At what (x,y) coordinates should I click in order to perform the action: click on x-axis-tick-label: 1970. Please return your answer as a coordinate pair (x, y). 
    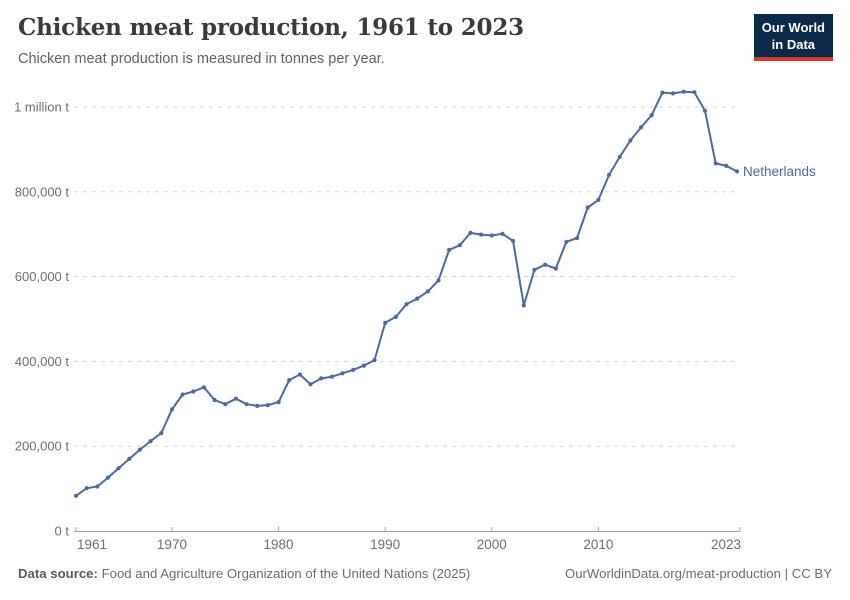
    Looking at the image, I should click on (172, 544).